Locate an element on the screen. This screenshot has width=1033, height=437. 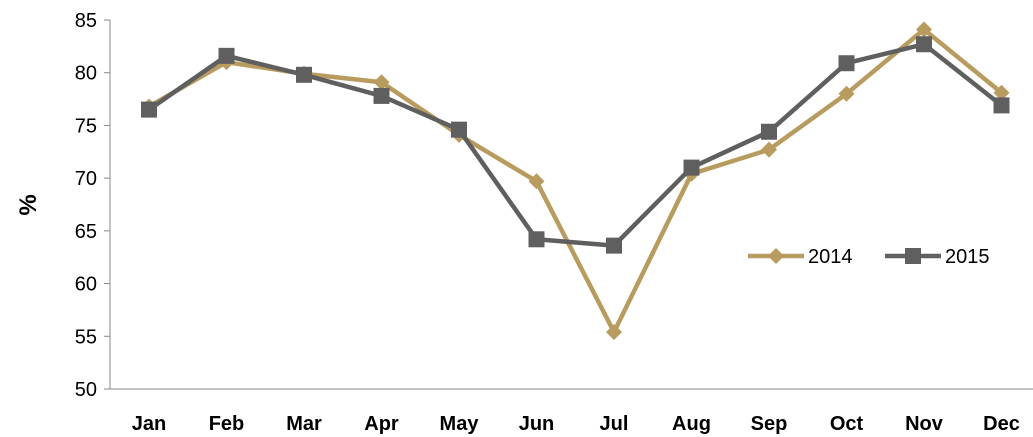
x-tick-label: Aug is located at coordinates (691, 424).